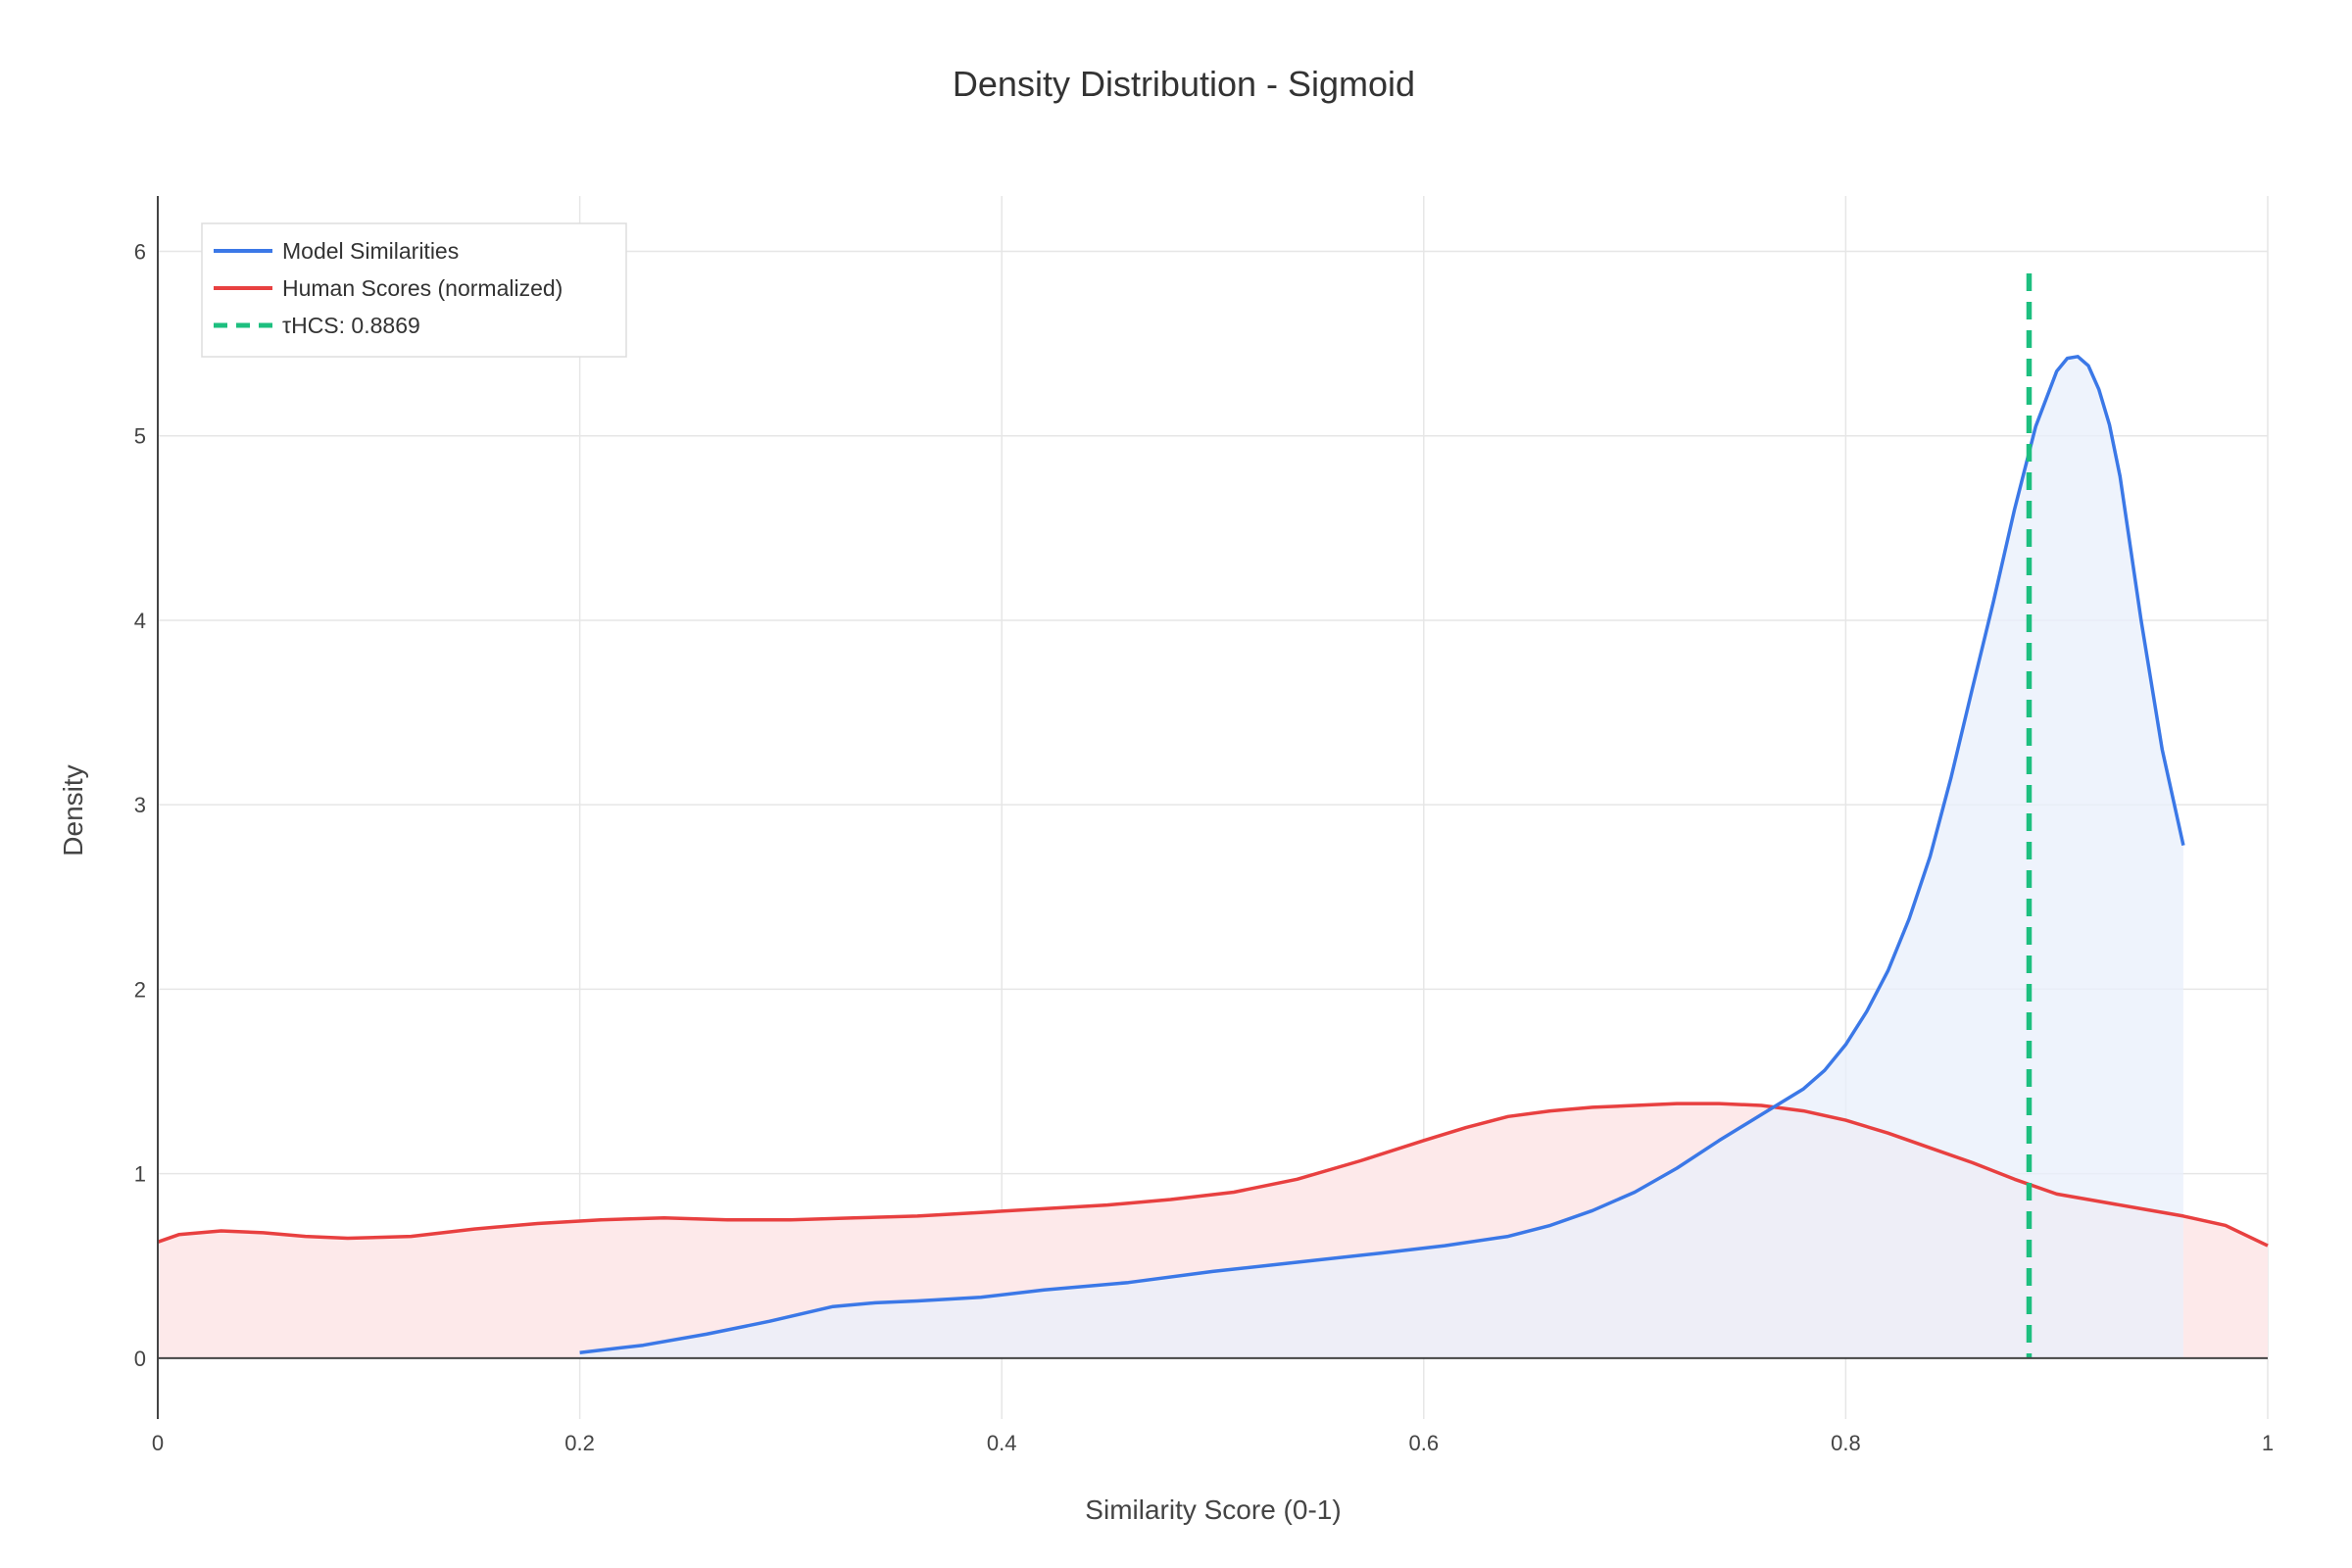 This screenshot has height=1568, width=2352. I want to click on legend-label-threshold: τHCS: 0.8869, so click(351, 325).